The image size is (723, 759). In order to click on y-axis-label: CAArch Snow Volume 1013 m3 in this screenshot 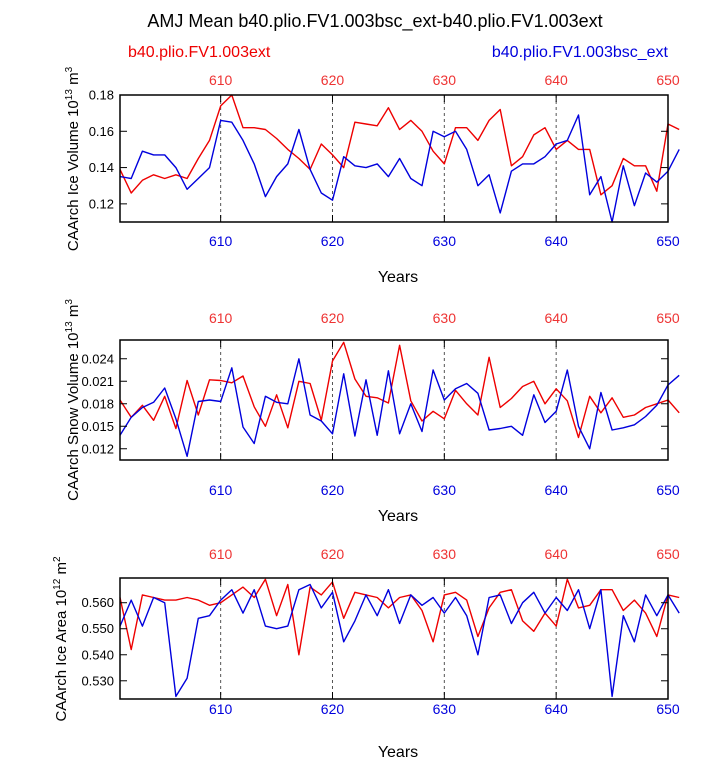, I will do `click(73, 400)`.